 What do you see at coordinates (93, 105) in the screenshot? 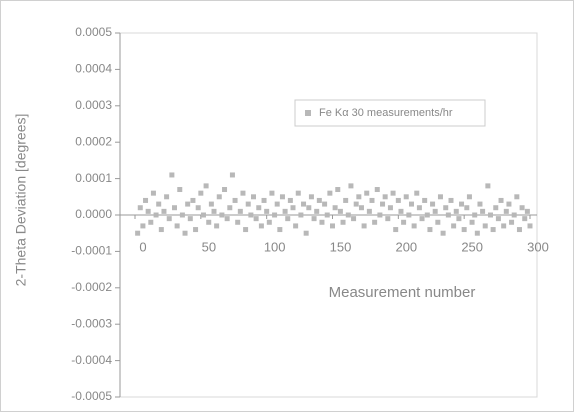
I see `y-tick-label: 0.0003` at bounding box center [93, 105].